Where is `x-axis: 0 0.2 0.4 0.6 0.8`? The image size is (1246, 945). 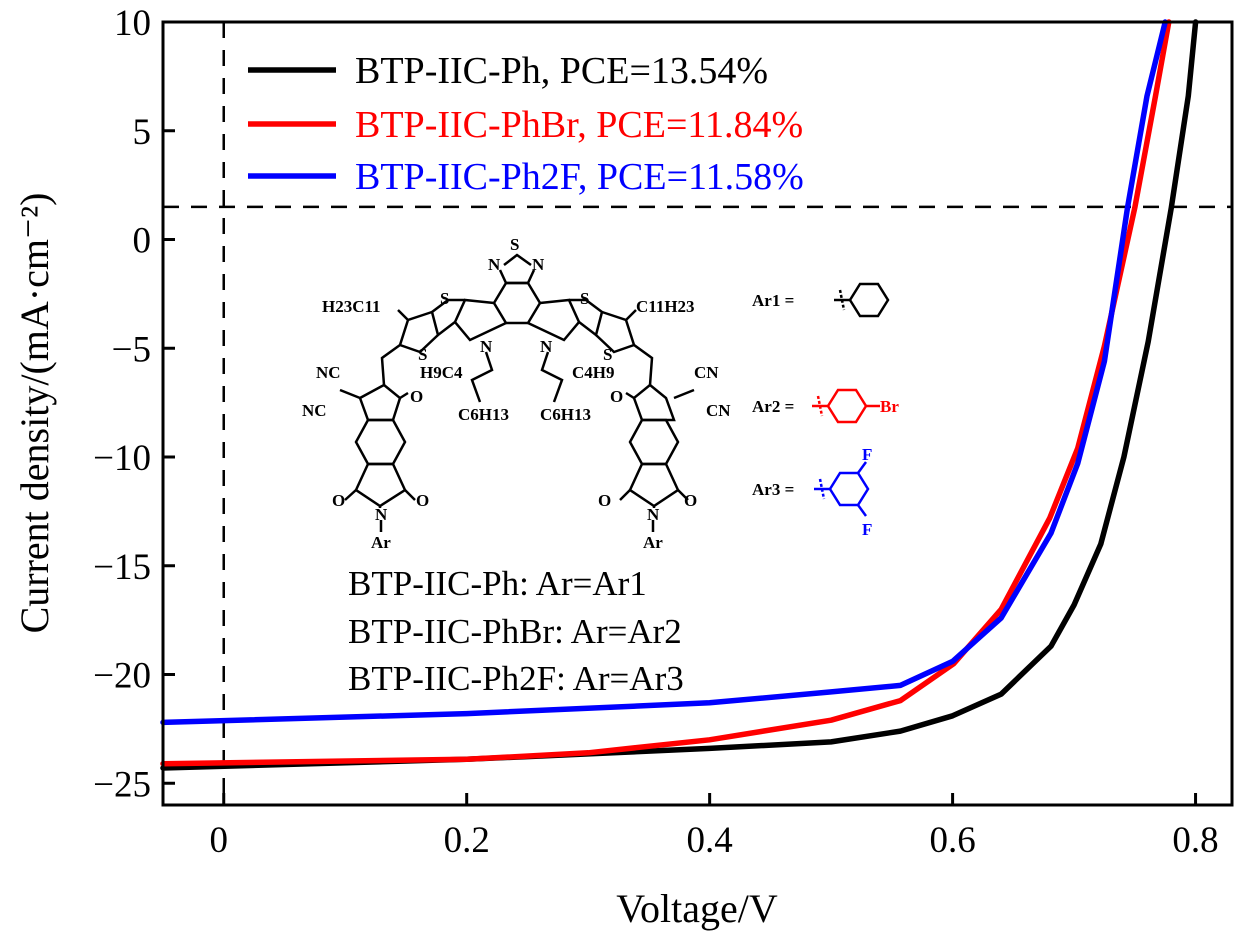 x-axis: 0 0.2 0.4 0.6 0.8 is located at coordinates (714, 827).